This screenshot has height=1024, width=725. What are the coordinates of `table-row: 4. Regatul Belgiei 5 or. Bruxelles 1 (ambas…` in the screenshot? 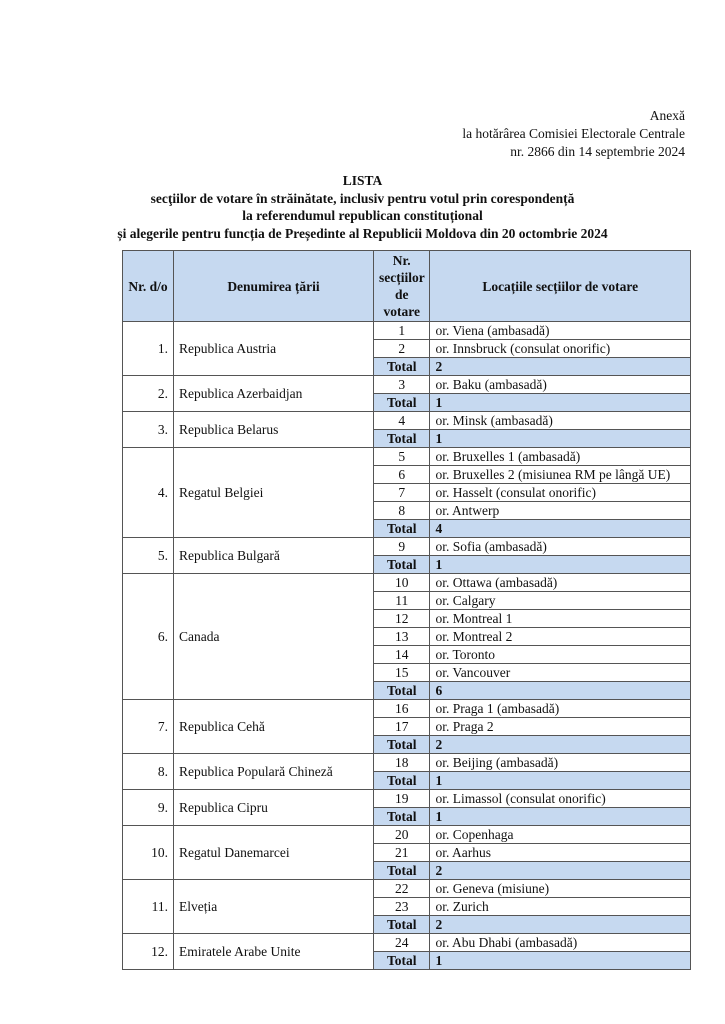 It's located at (406, 492).